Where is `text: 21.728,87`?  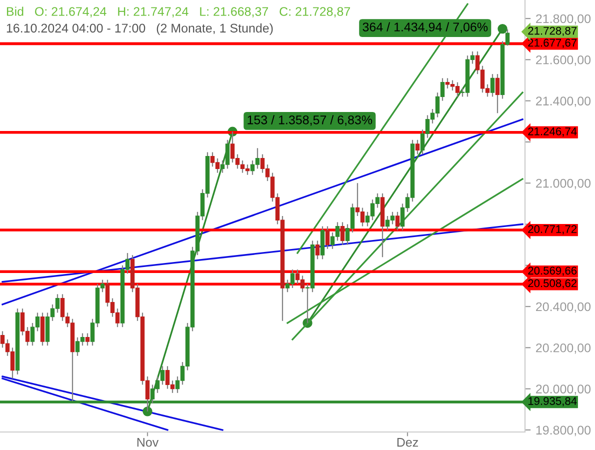 text: 21.728,87 is located at coordinates (552, 31).